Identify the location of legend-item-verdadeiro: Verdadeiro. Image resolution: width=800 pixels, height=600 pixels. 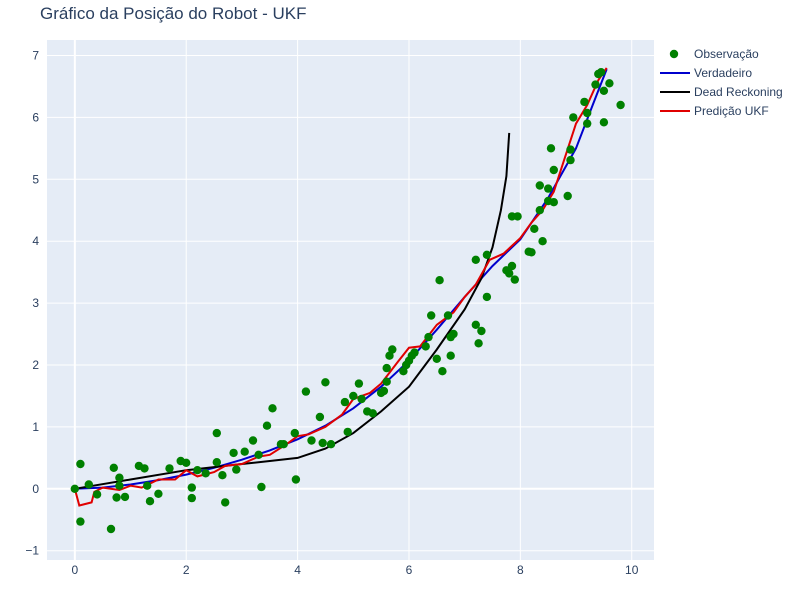
(706, 73).